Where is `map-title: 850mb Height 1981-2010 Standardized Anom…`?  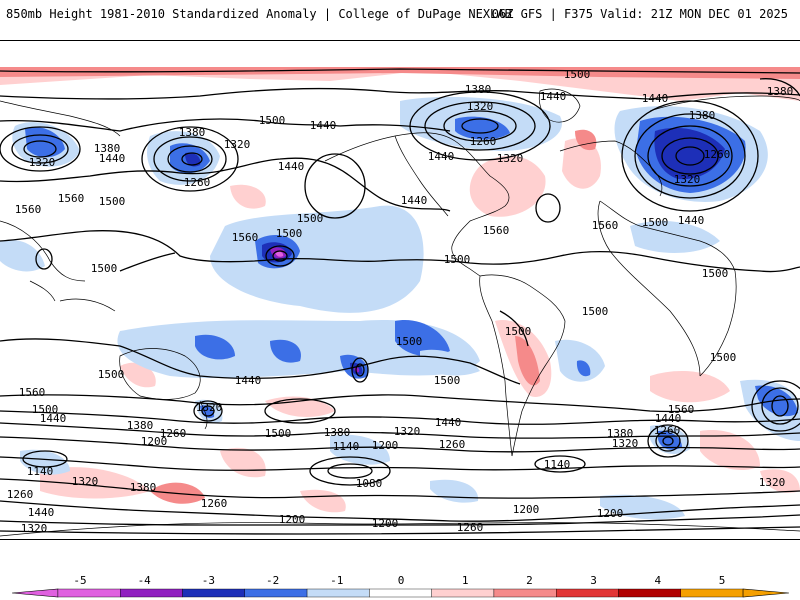 map-title: 850mb Height 1981-2010 Standardized Anom… is located at coordinates (259, 14).